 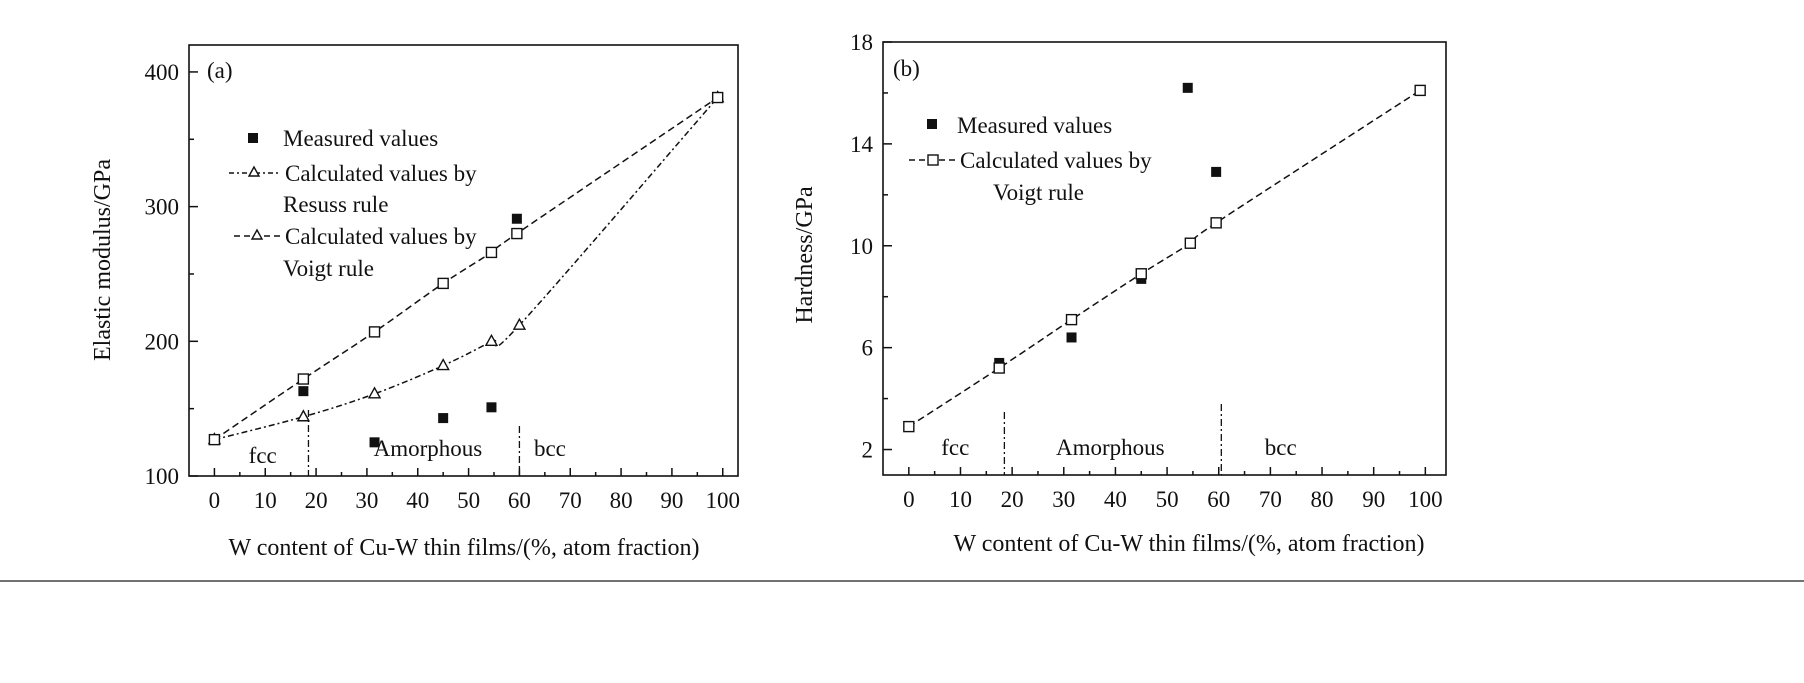 What do you see at coordinates (621, 500) in the screenshot?
I see `panel-a-x-tick-label: 80` at bounding box center [621, 500].